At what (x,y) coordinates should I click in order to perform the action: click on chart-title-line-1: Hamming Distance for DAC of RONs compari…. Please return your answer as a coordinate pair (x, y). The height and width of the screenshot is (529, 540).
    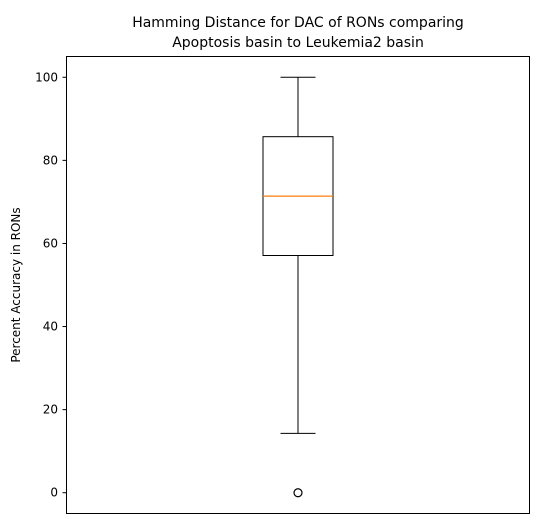
    Looking at the image, I should click on (298, 23).